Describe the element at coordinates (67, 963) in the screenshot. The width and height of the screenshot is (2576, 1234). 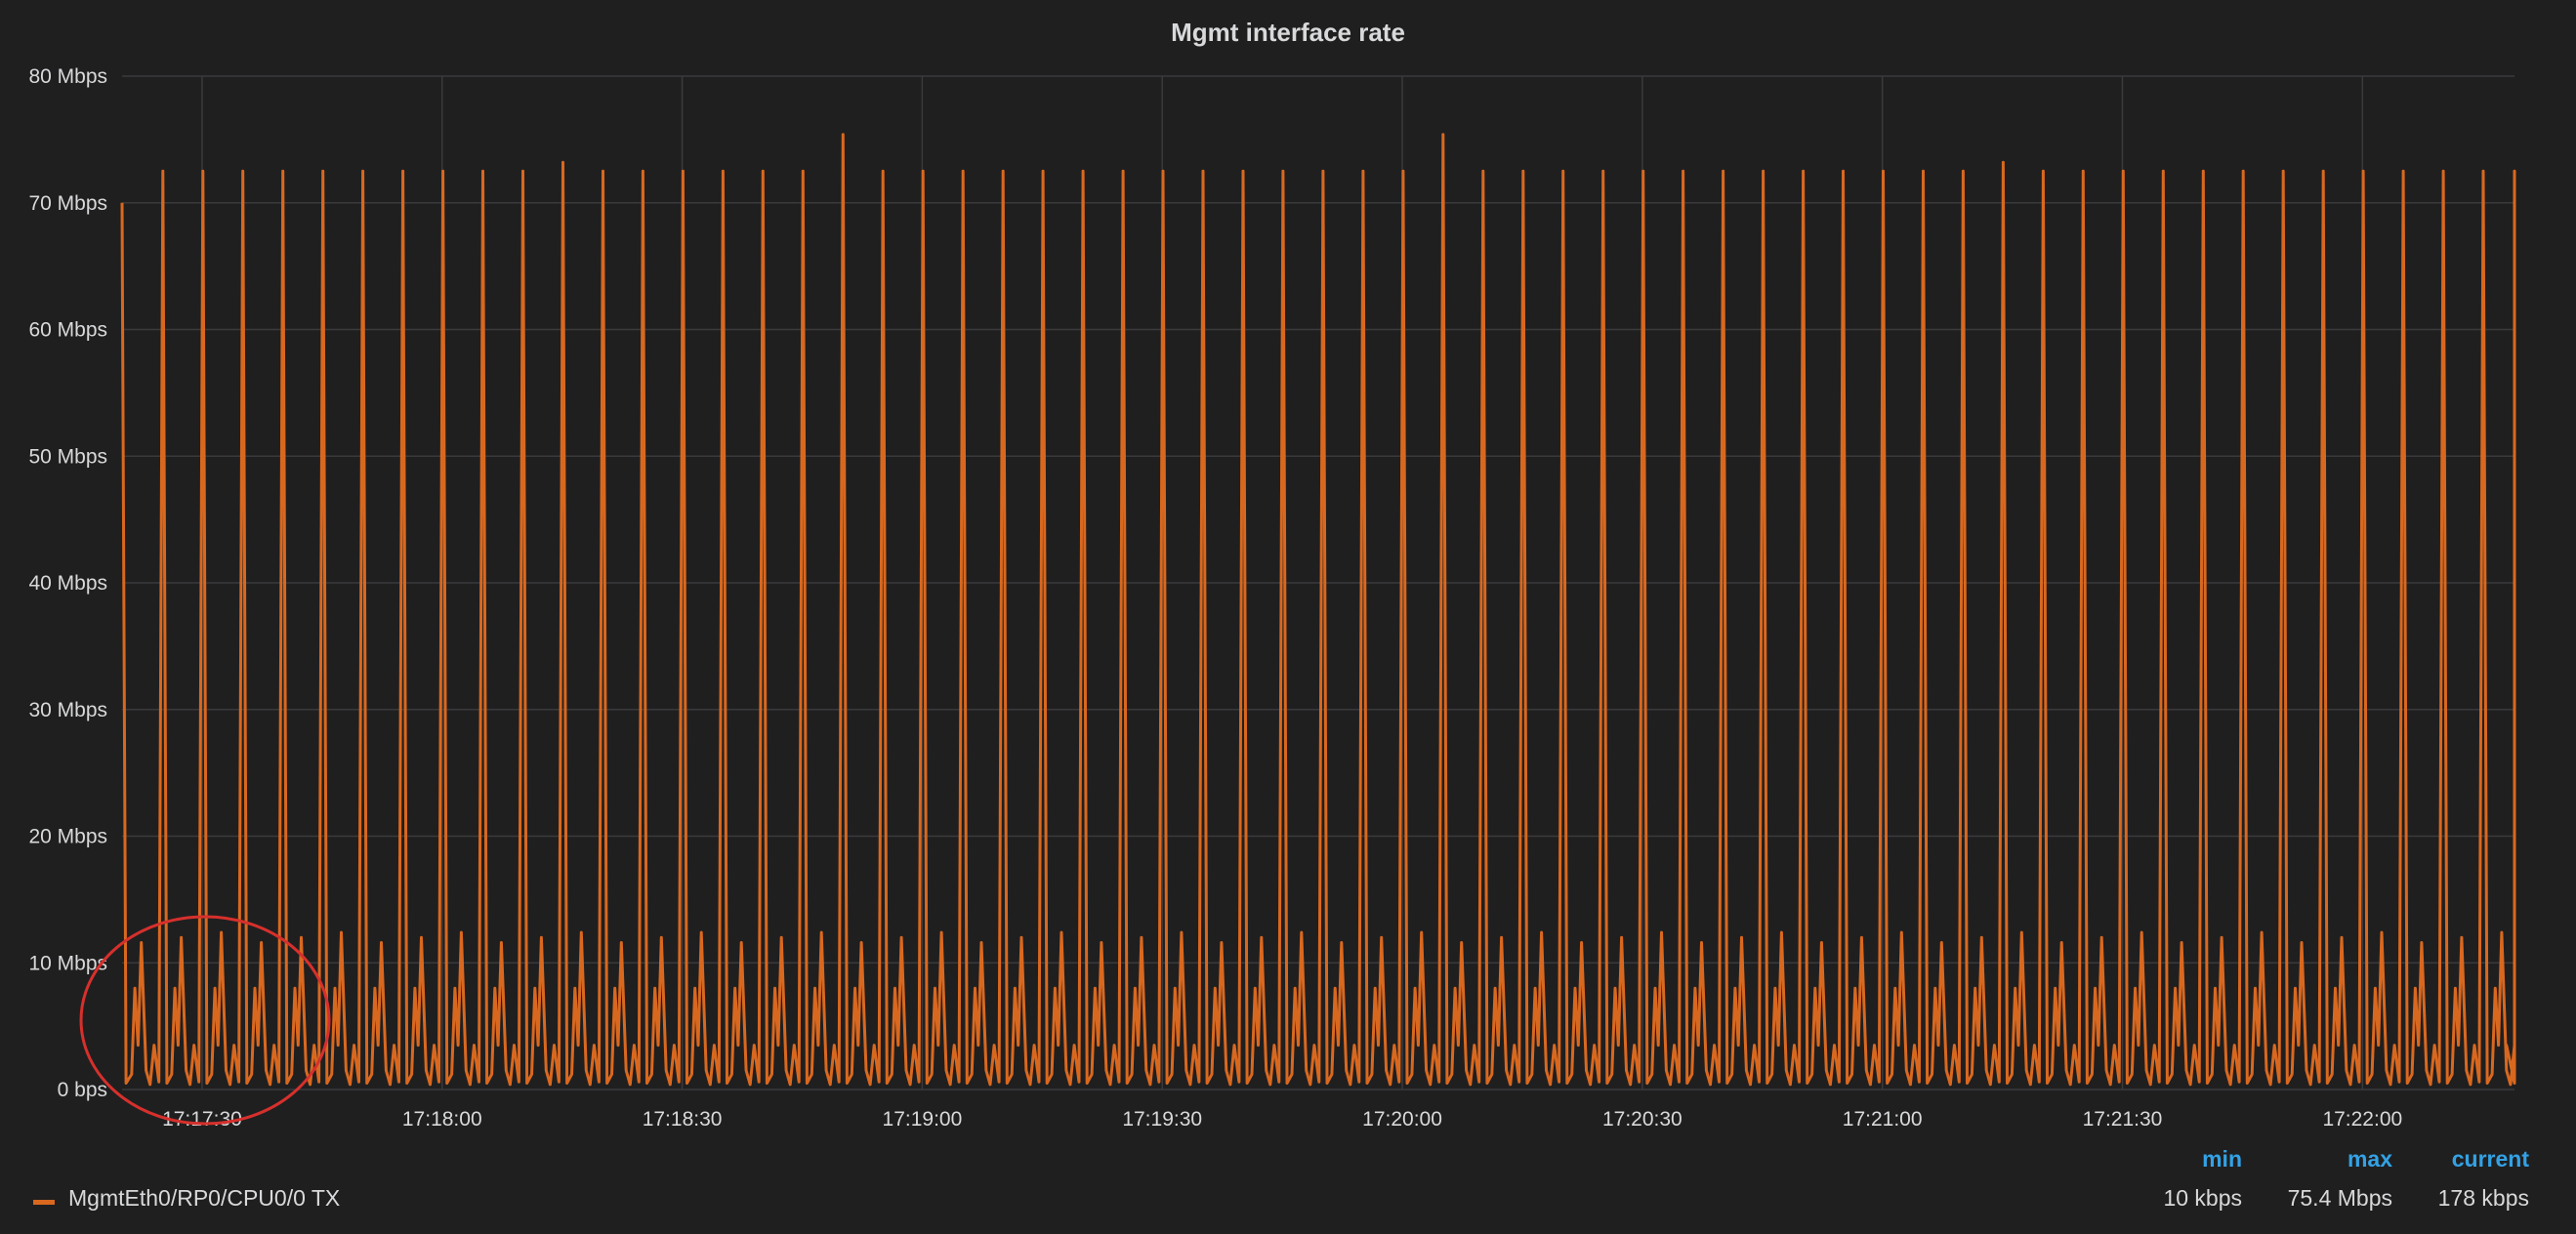
I see `y-tick-label: 10 Mbps` at that location.